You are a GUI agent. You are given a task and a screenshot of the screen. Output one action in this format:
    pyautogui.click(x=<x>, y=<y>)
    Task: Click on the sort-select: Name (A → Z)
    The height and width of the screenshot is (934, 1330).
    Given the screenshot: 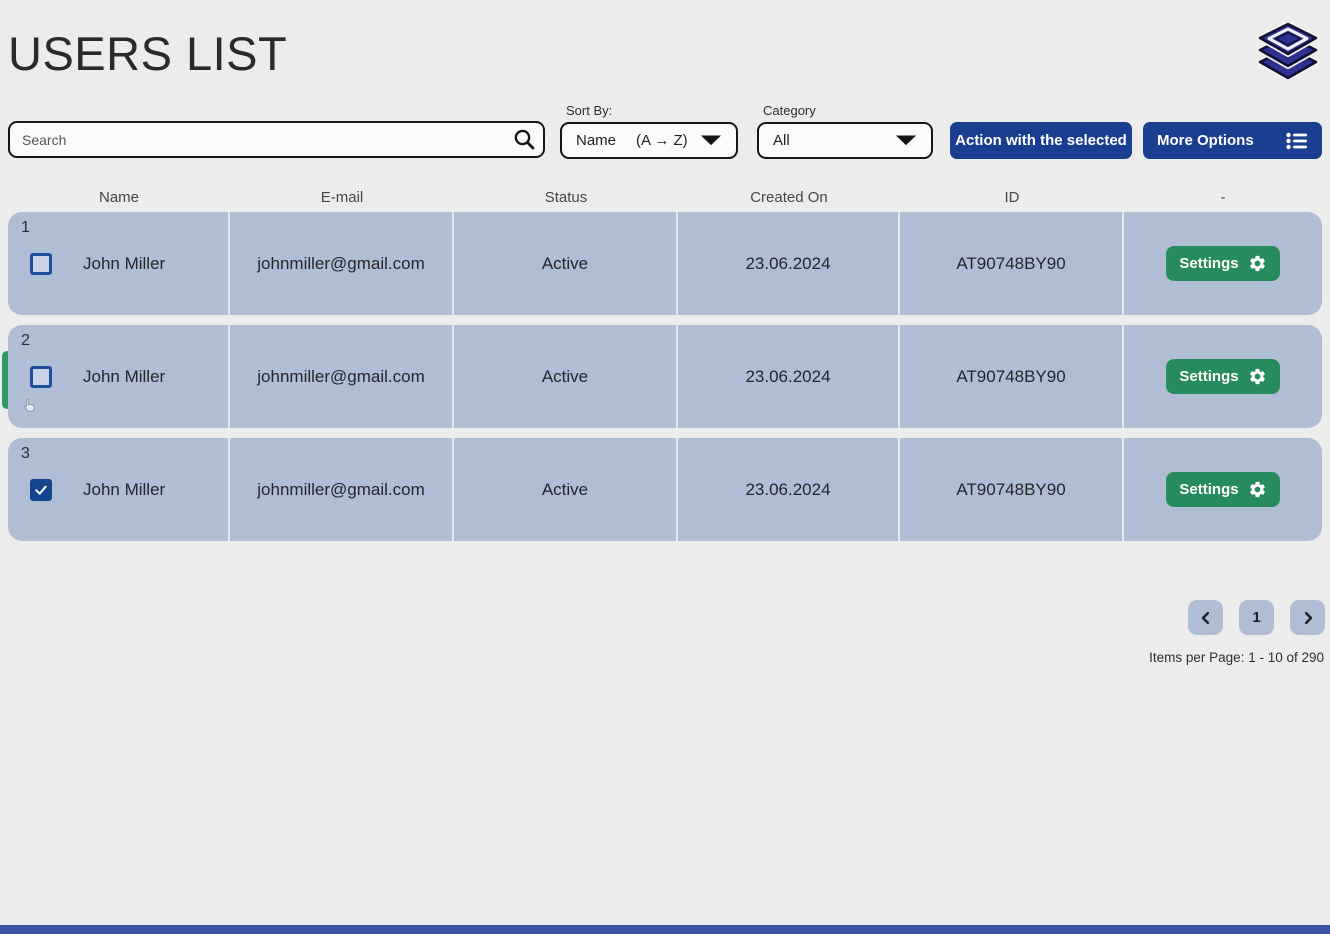 What is the action you would take?
    pyautogui.click(x=649, y=140)
    